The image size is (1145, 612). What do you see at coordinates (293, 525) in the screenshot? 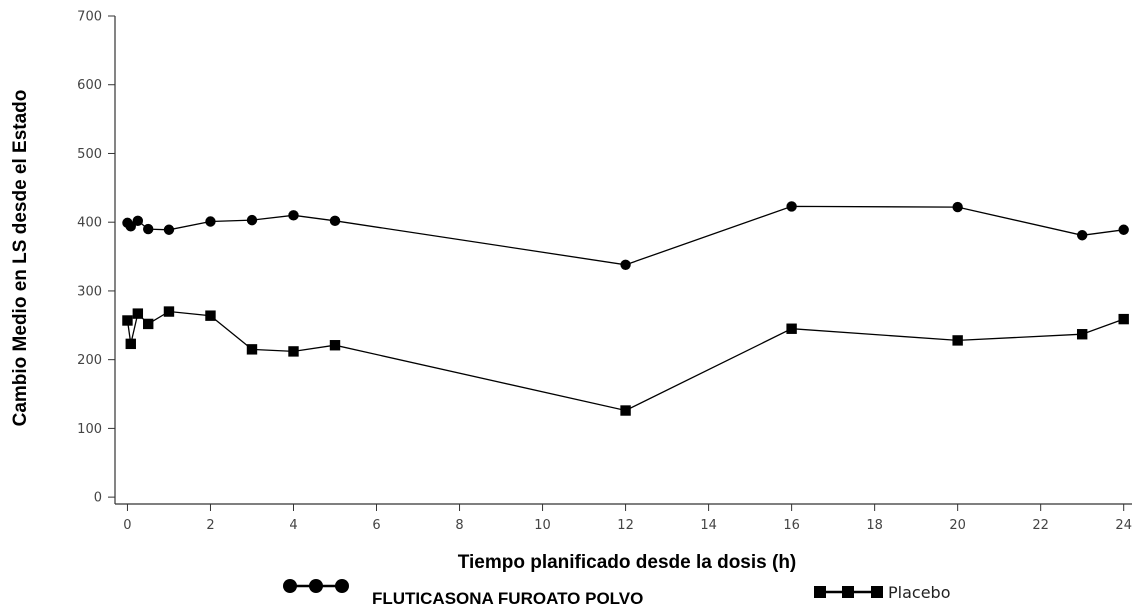
I see `x-tick-label: 4` at bounding box center [293, 525].